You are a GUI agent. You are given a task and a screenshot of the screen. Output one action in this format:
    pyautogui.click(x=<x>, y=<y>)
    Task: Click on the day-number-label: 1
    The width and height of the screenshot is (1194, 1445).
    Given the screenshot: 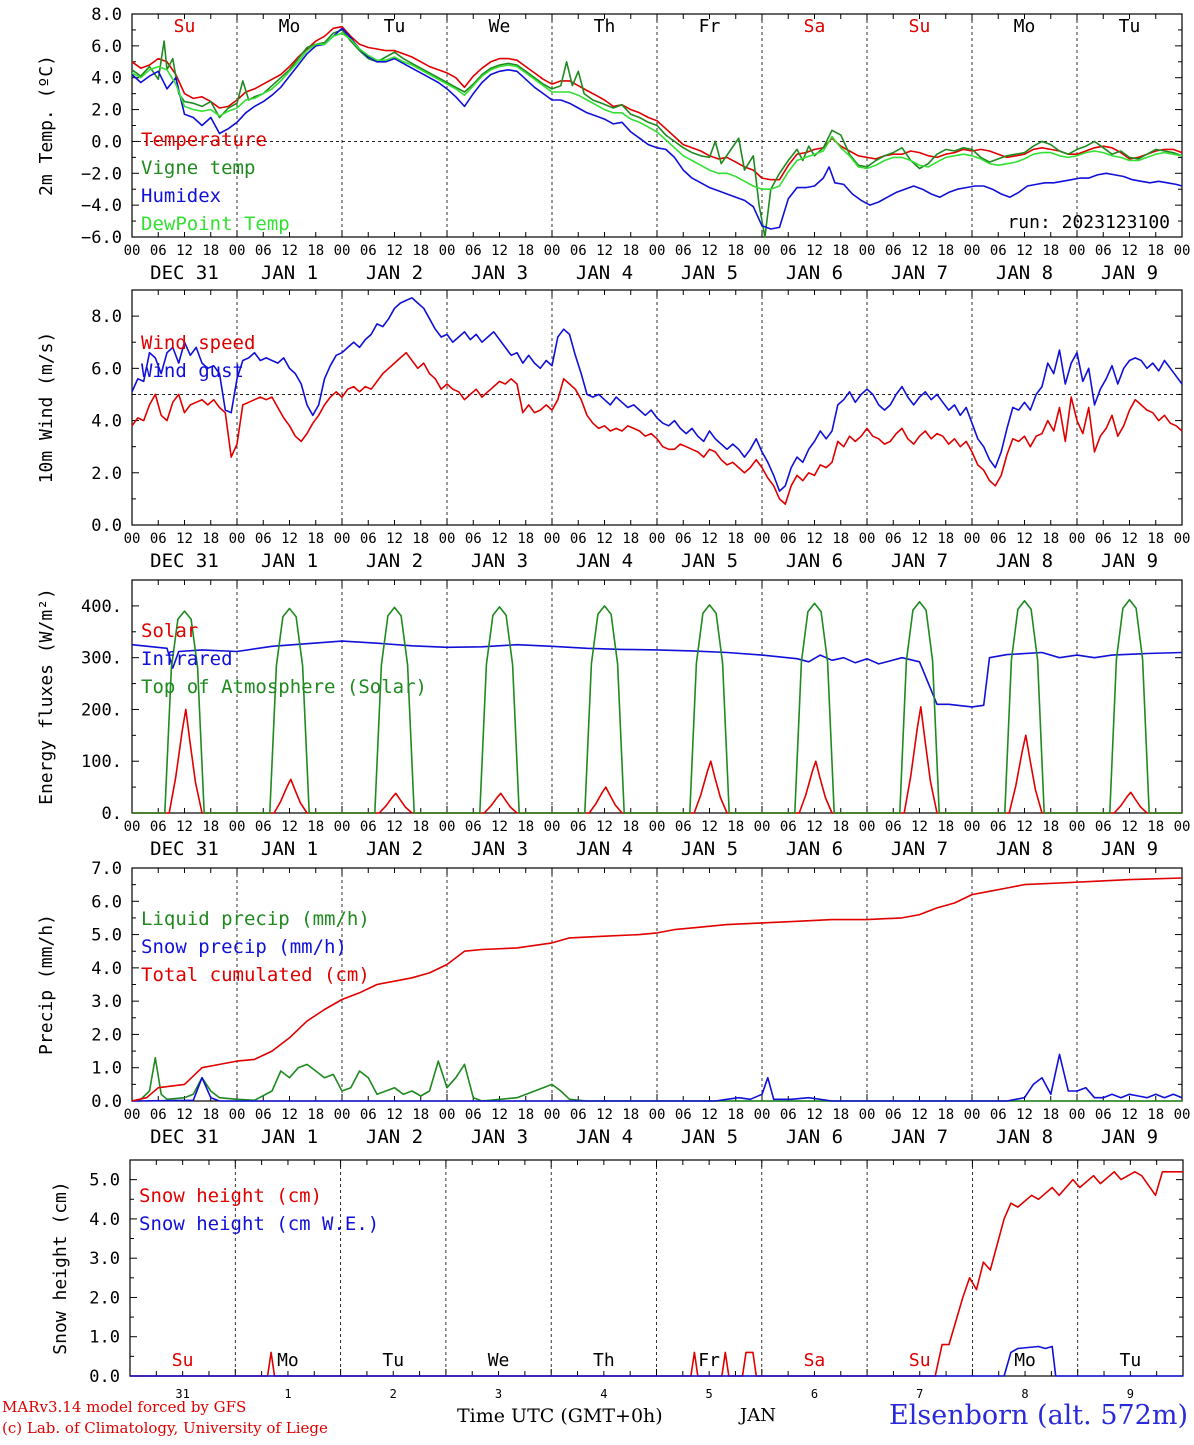 What is the action you would take?
    pyautogui.click(x=287, y=1394)
    